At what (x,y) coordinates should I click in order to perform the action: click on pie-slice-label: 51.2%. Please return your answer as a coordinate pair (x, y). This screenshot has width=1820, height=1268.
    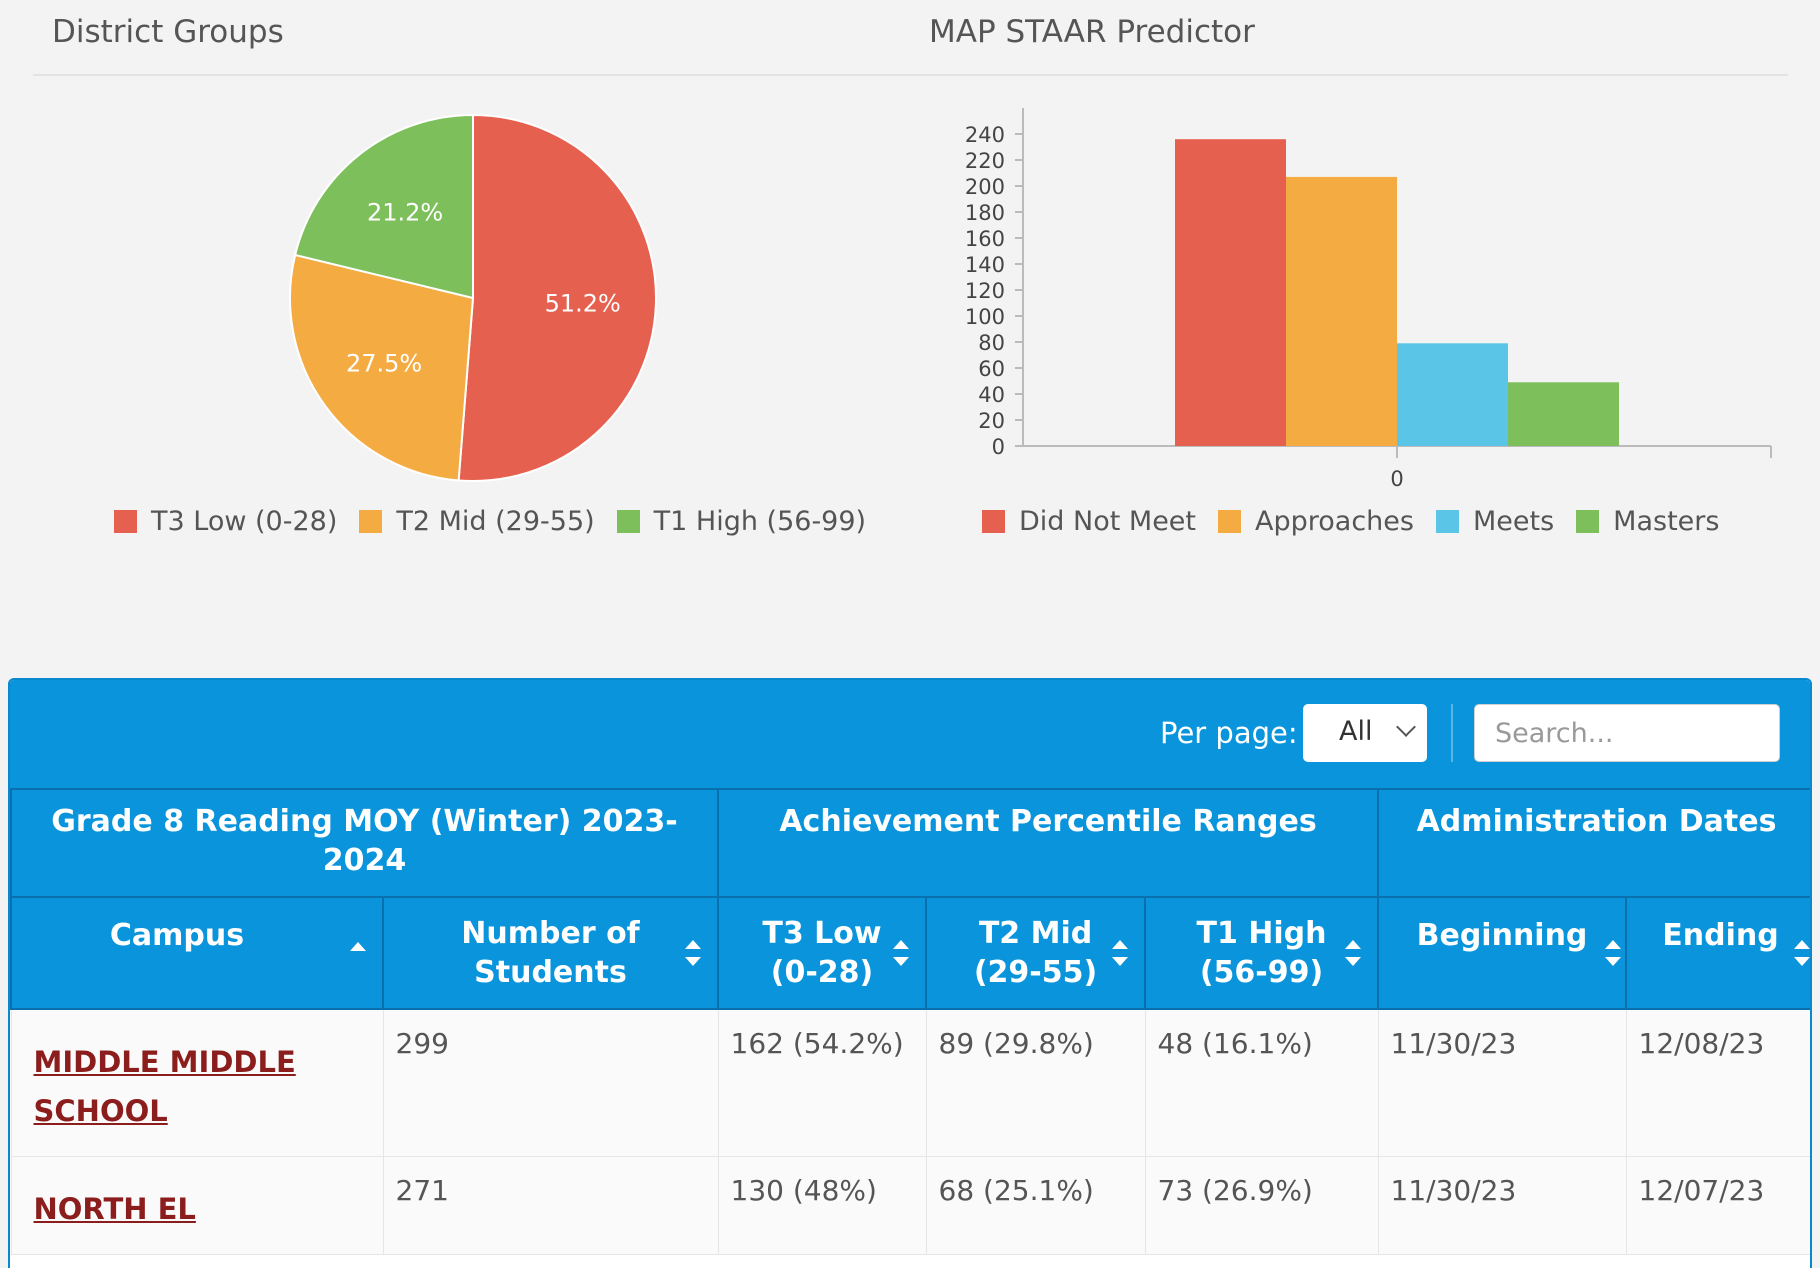
    Looking at the image, I should click on (583, 303).